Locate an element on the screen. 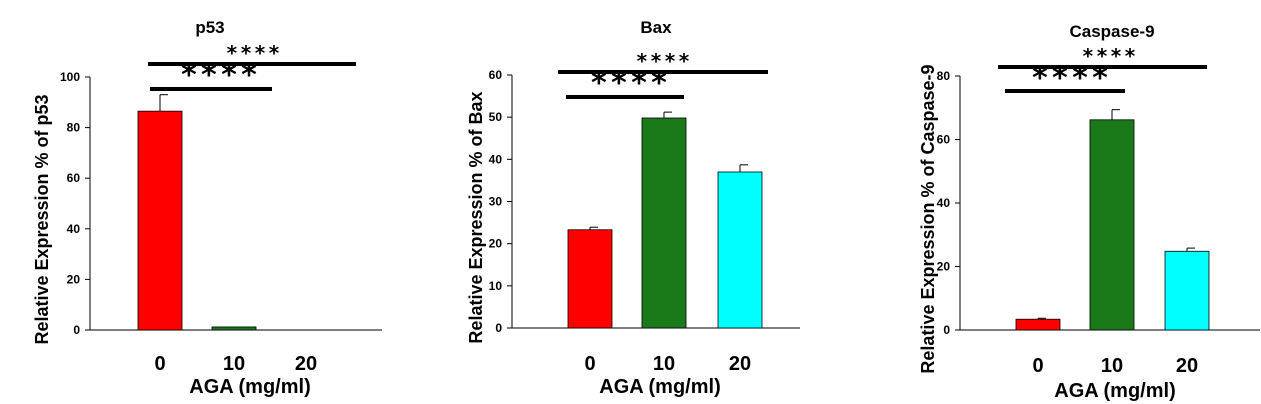 The height and width of the screenshot is (404, 1261). y-axis-label: Relative Expression % of p53 is located at coordinates (42, 219).